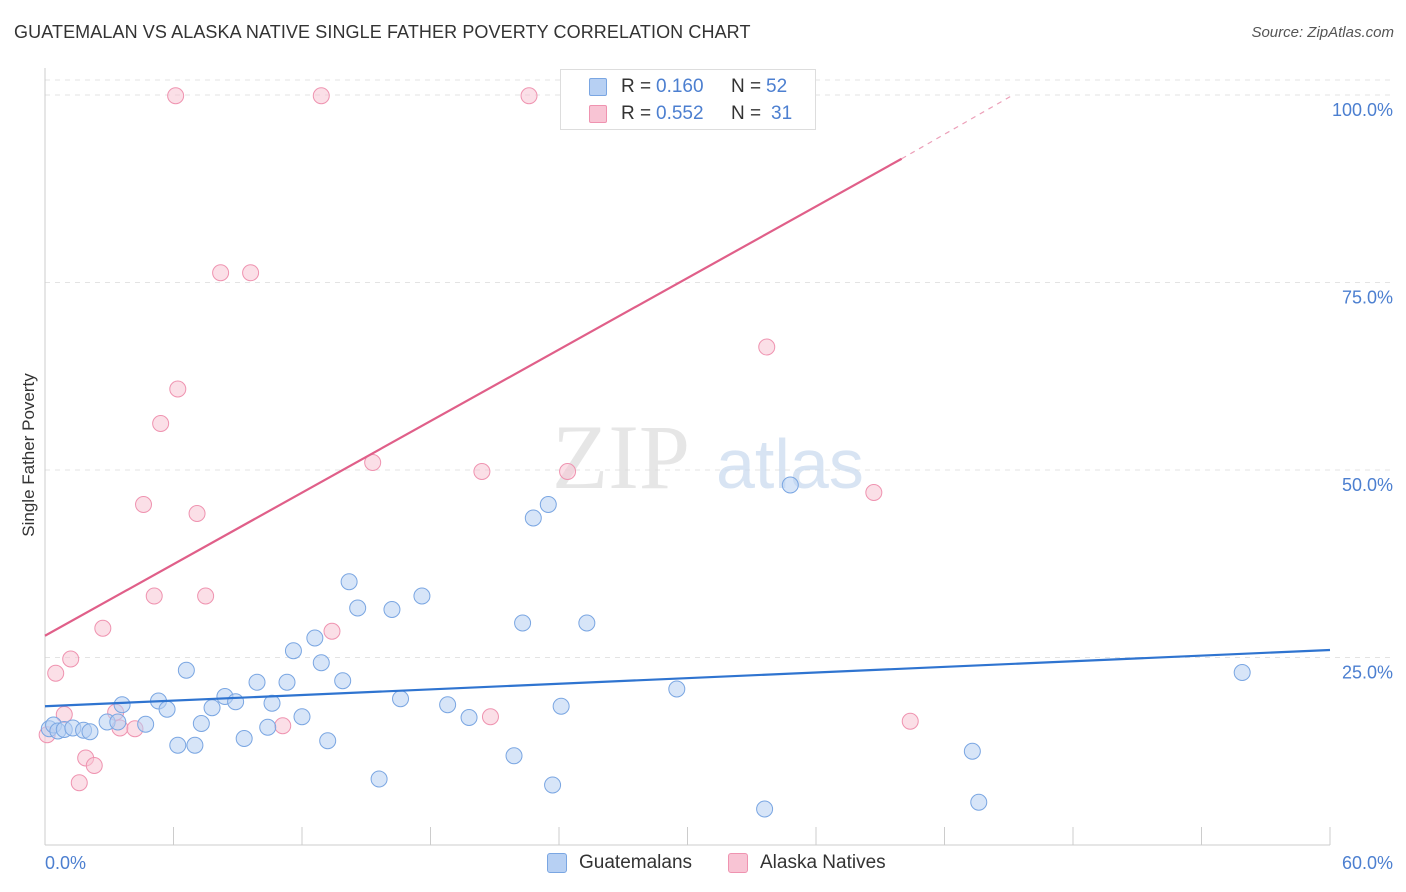 The height and width of the screenshot is (892, 1406). What do you see at coordinates (1367, 863) in the screenshot?
I see `x-tick-label-max: 60.0%` at bounding box center [1367, 863].